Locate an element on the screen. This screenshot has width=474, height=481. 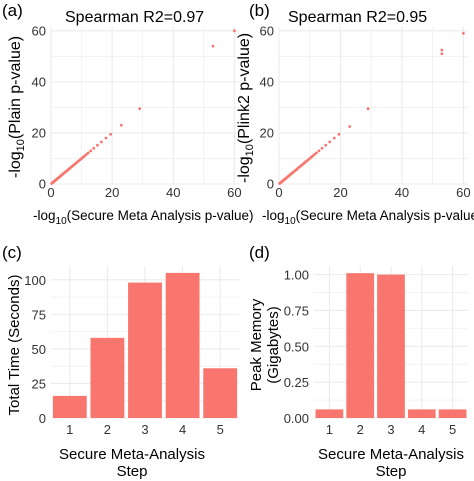
y-tick-label: 0.50 is located at coordinates (296, 346).